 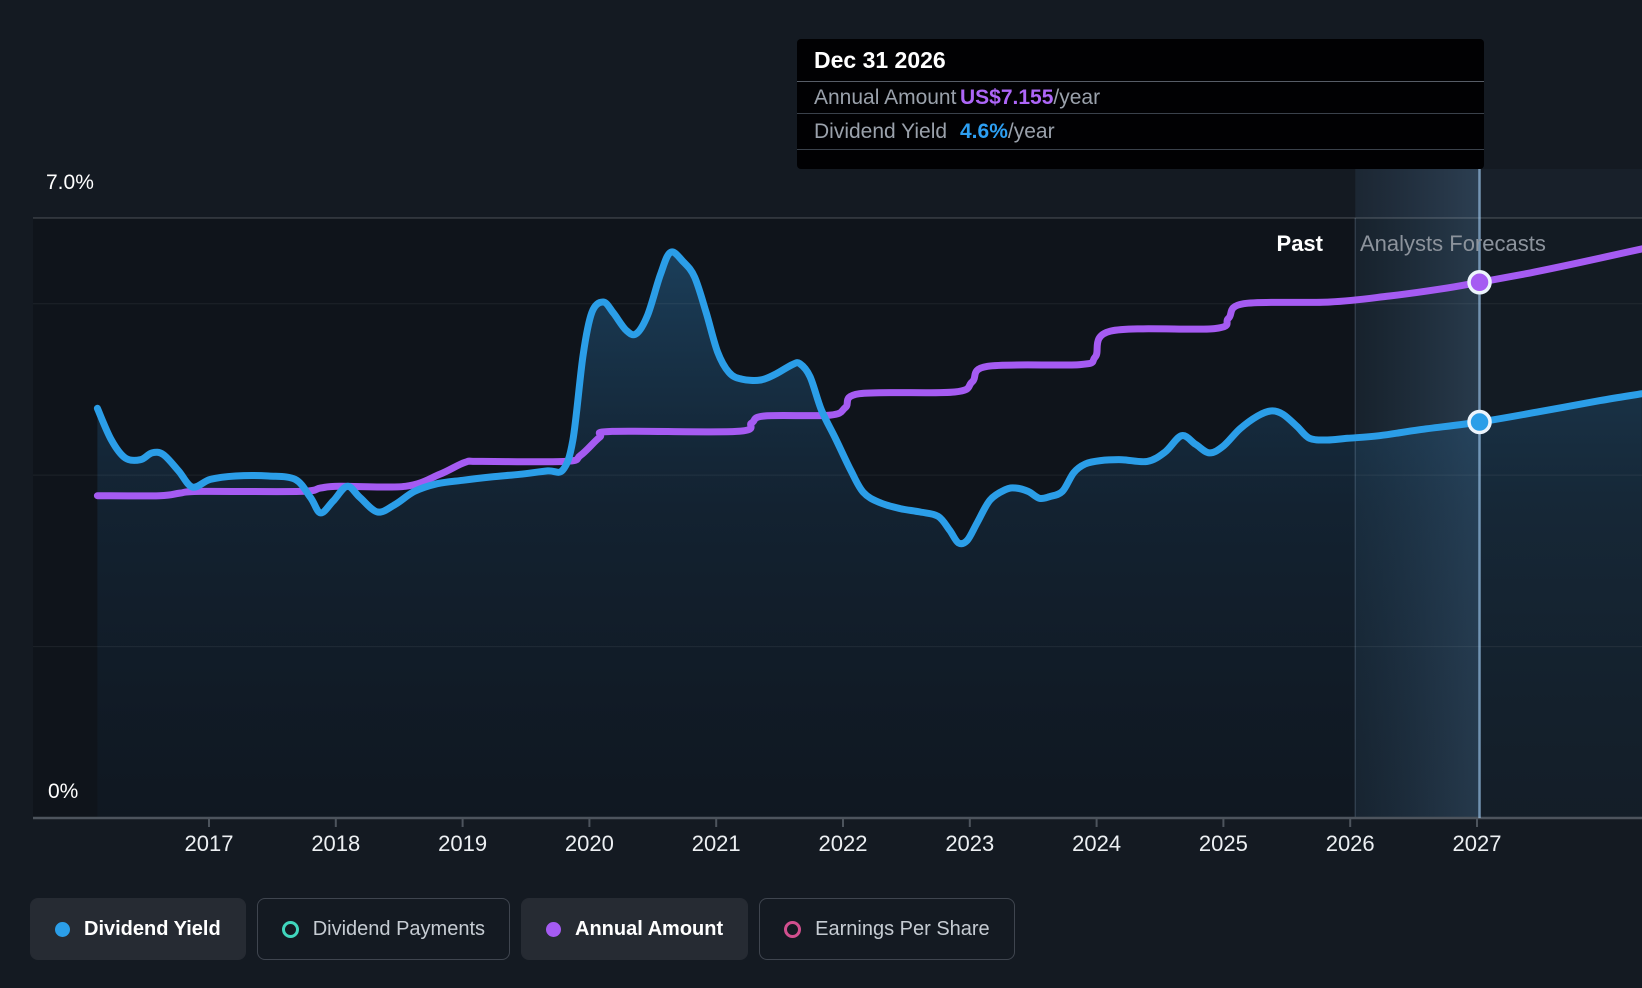 What do you see at coordinates (881, 131) in the screenshot?
I see `tooltip-label: Dividend Yield` at bounding box center [881, 131].